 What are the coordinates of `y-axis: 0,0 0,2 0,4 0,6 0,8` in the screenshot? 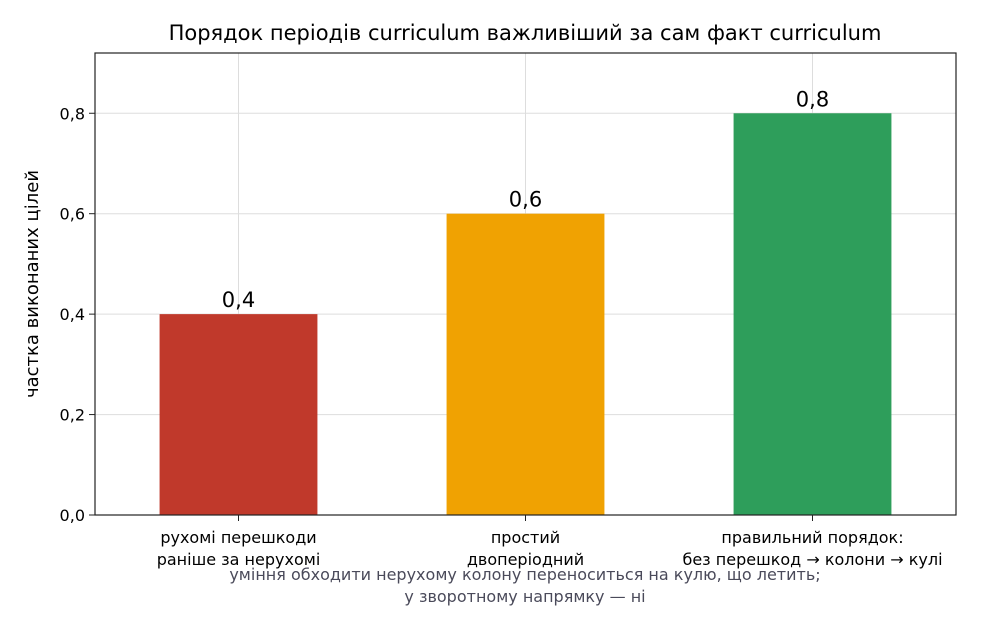 It's located at (77, 314).